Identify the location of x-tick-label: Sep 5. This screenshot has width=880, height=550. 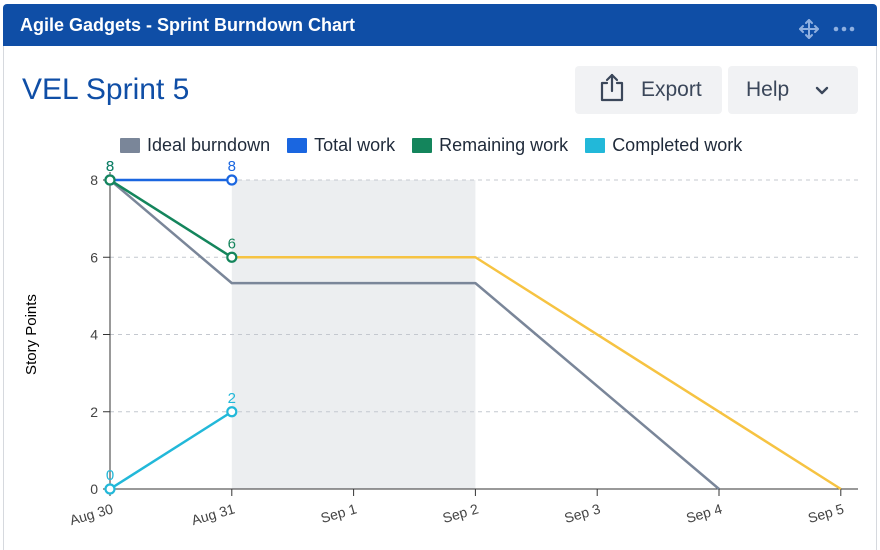
(826, 513).